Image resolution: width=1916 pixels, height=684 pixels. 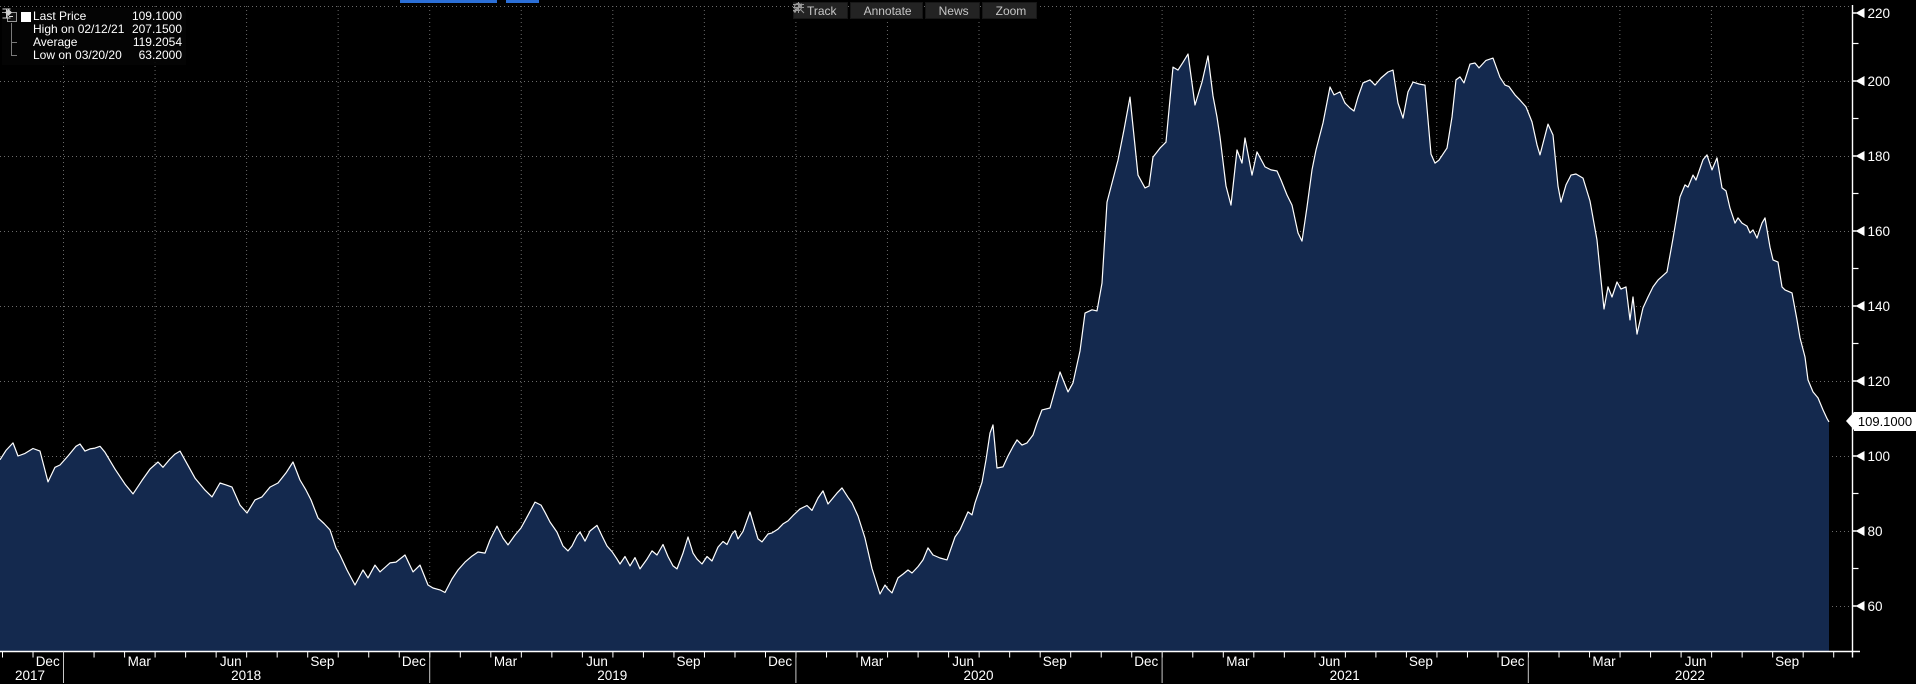 I want to click on legend-value: 119.2054, so click(x=157, y=42).